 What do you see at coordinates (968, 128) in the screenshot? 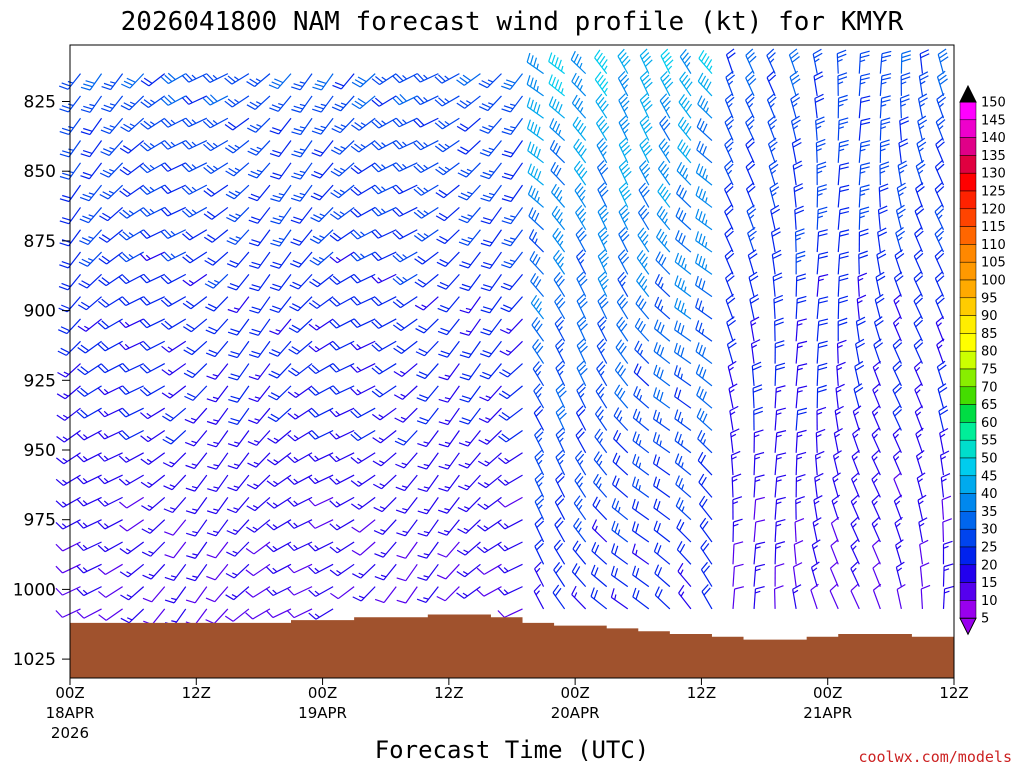
I see `colorbar-swatch` at bounding box center [968, 128].